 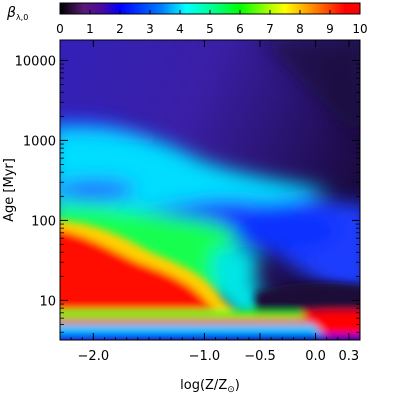 I want to click on colorbar-tick-label: 10, so click(x=359, y=29).